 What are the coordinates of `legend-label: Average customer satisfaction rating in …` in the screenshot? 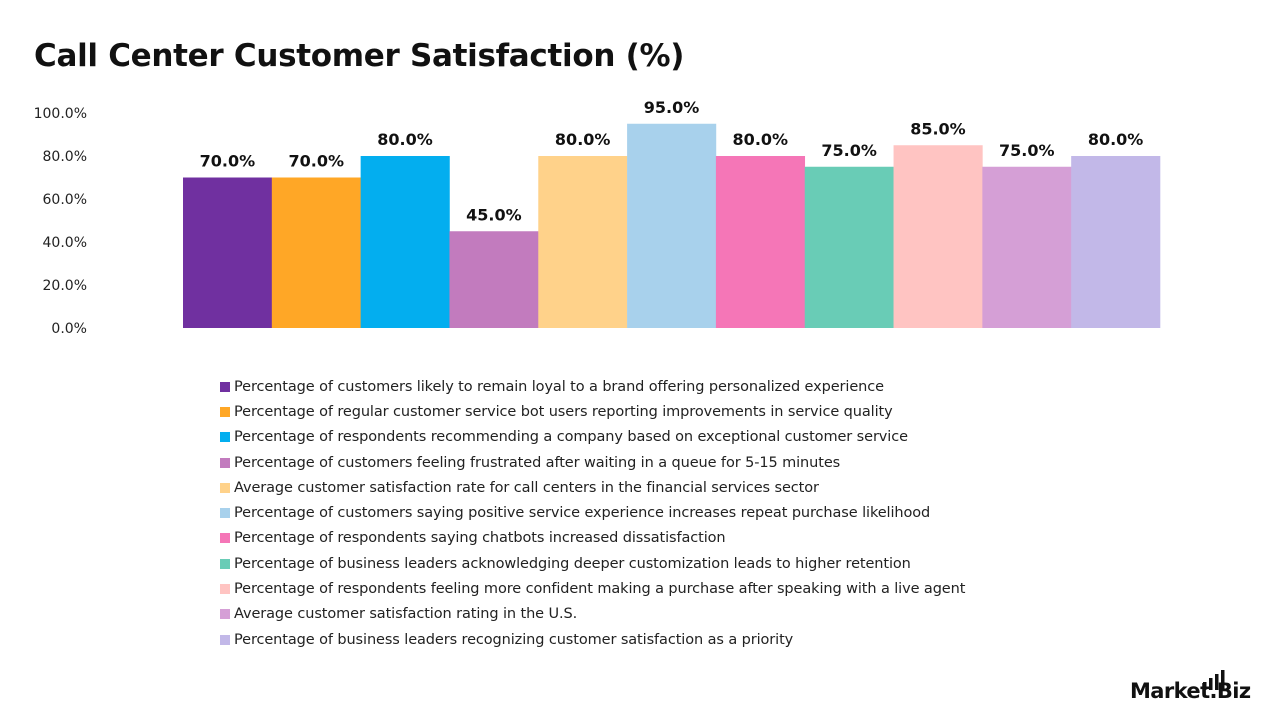 It's located at (406, 614).